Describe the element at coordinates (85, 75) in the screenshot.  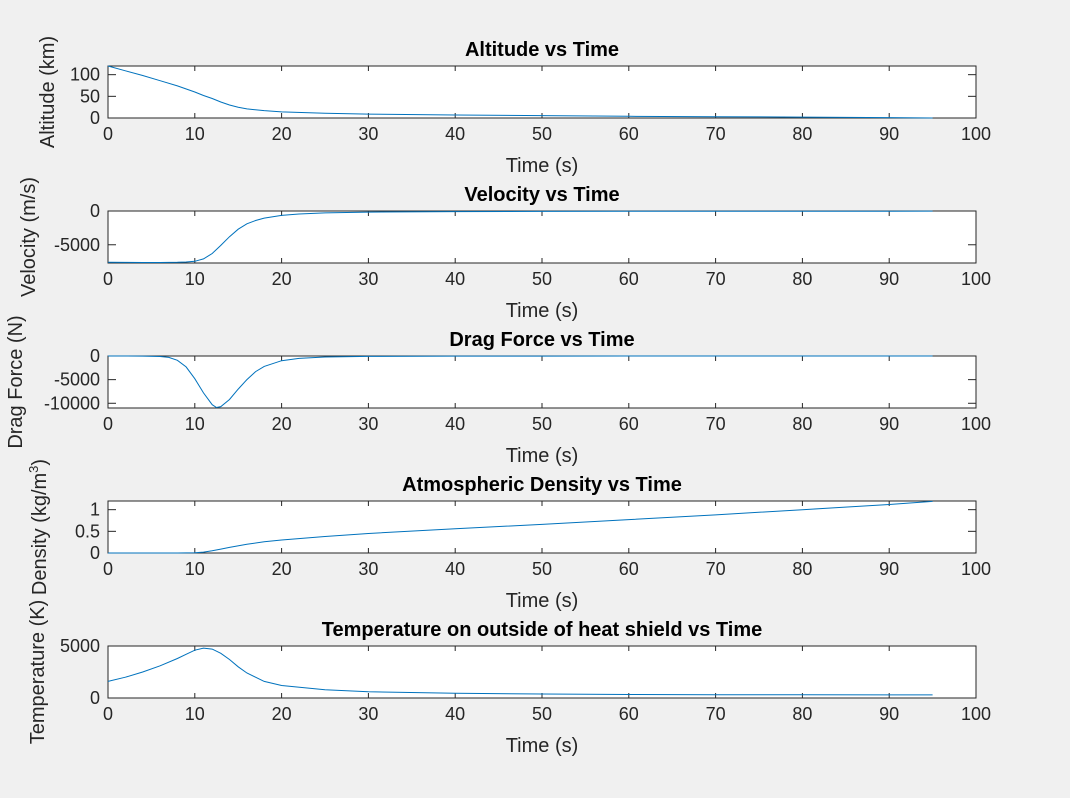
I see `y-tick-label: 100` at that location.